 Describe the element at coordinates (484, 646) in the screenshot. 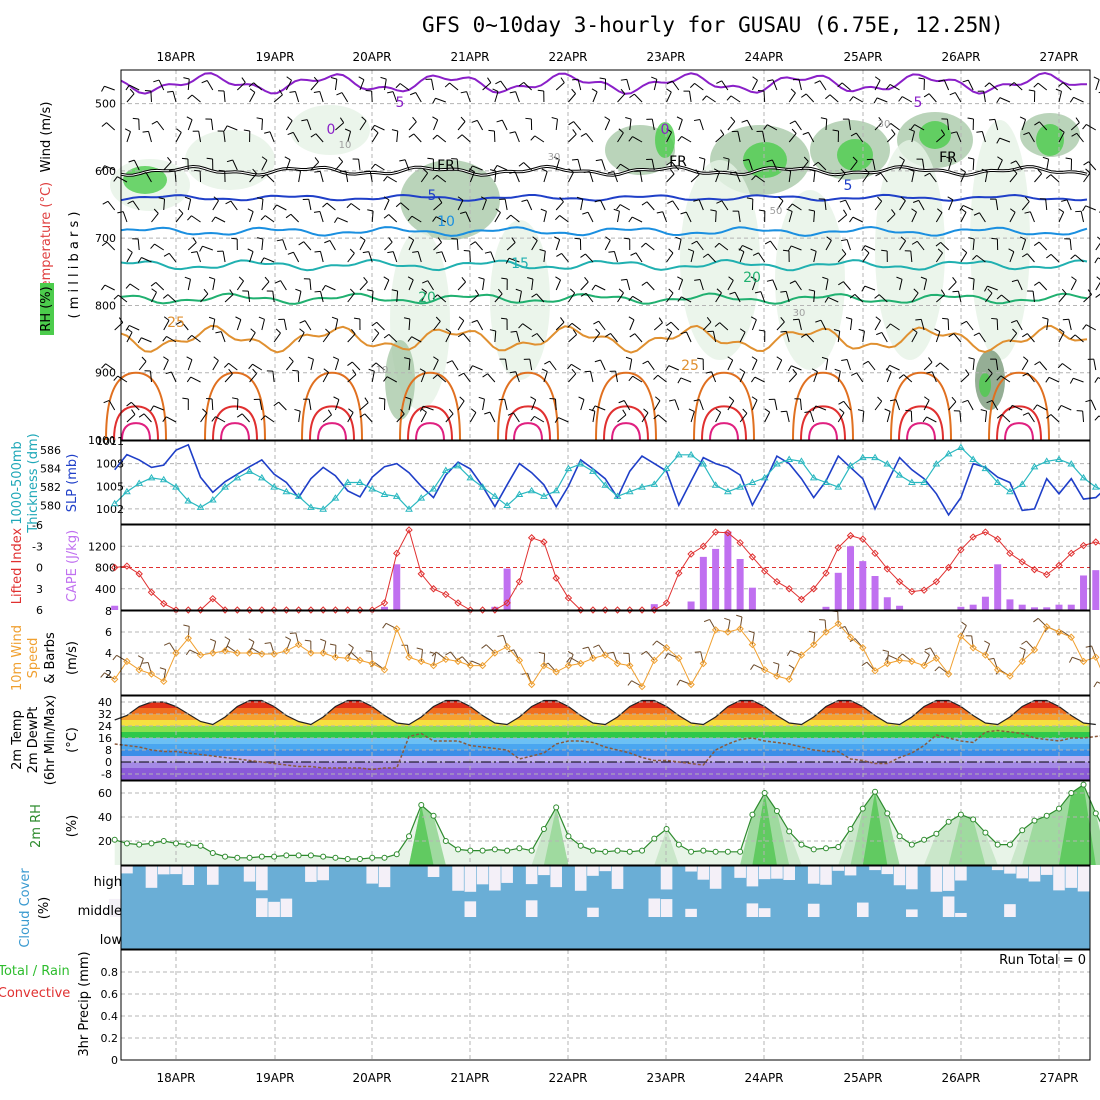

I see `wind10-barb-31-flag` at that location.